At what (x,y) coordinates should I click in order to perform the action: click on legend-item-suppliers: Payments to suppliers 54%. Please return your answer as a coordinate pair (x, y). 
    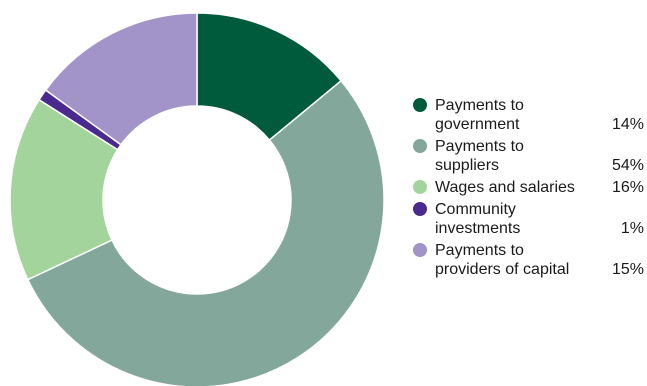
    Looking at the image, I should click on (530, 156).